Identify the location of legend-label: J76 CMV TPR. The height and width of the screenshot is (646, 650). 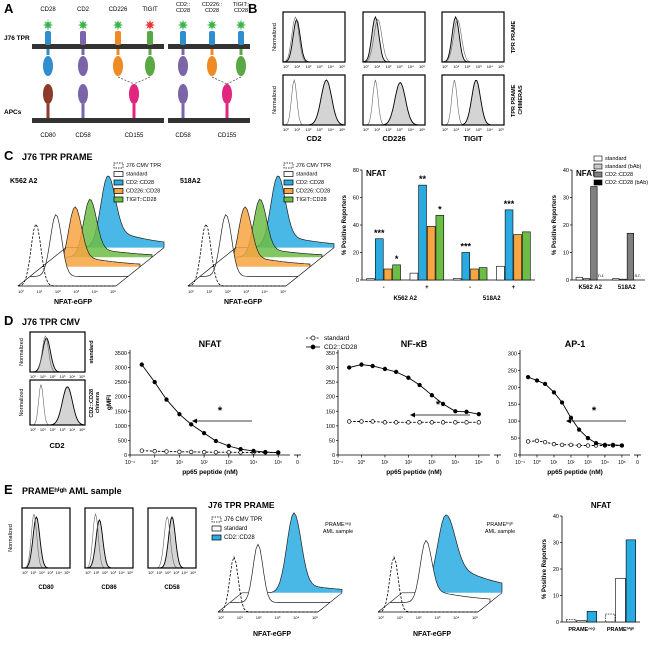
(143, 166).